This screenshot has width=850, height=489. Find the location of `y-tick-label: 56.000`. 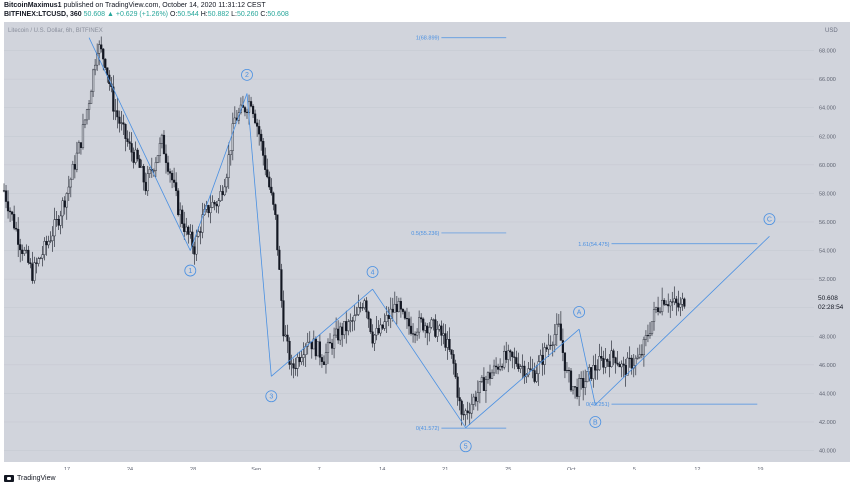

y-tick-label: 56.000 is located at coordinates (827, 223).